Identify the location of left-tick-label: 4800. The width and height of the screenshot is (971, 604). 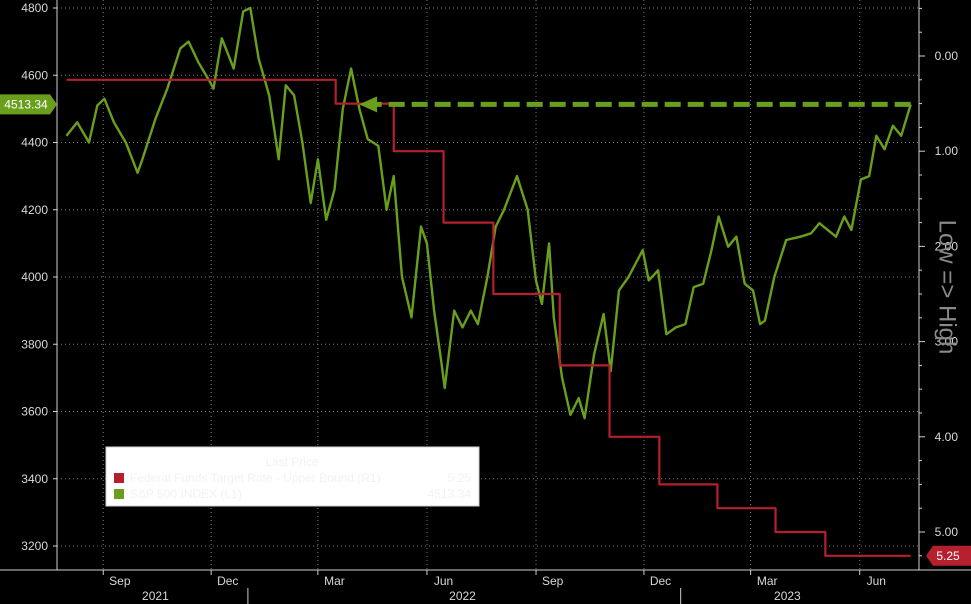
(34, 8).